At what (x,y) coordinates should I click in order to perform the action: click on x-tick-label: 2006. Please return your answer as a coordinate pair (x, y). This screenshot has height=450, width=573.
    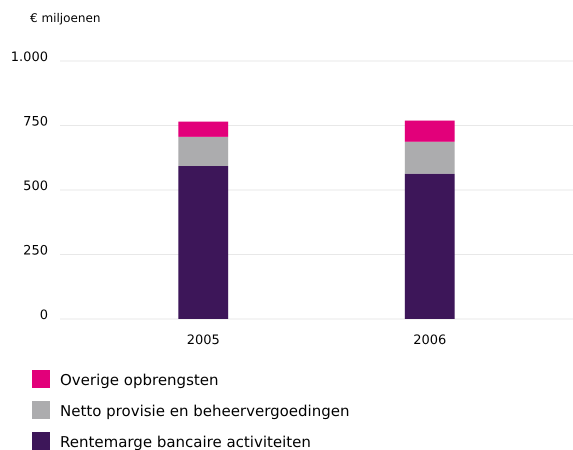
    Looking at the image, I should click on (429, 340).